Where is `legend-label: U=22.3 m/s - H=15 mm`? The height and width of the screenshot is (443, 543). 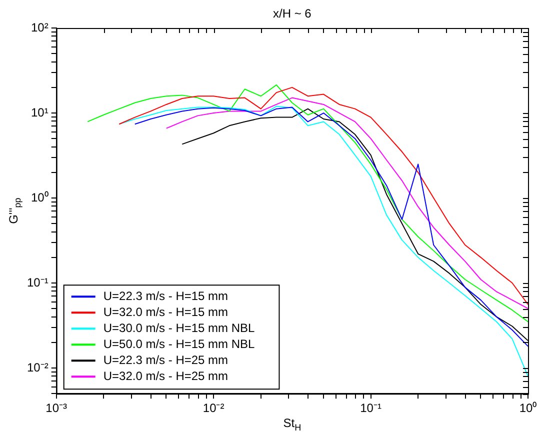 legend-label: U=22.3 m/s - H=15 mm is located at coordinates (165, 295).